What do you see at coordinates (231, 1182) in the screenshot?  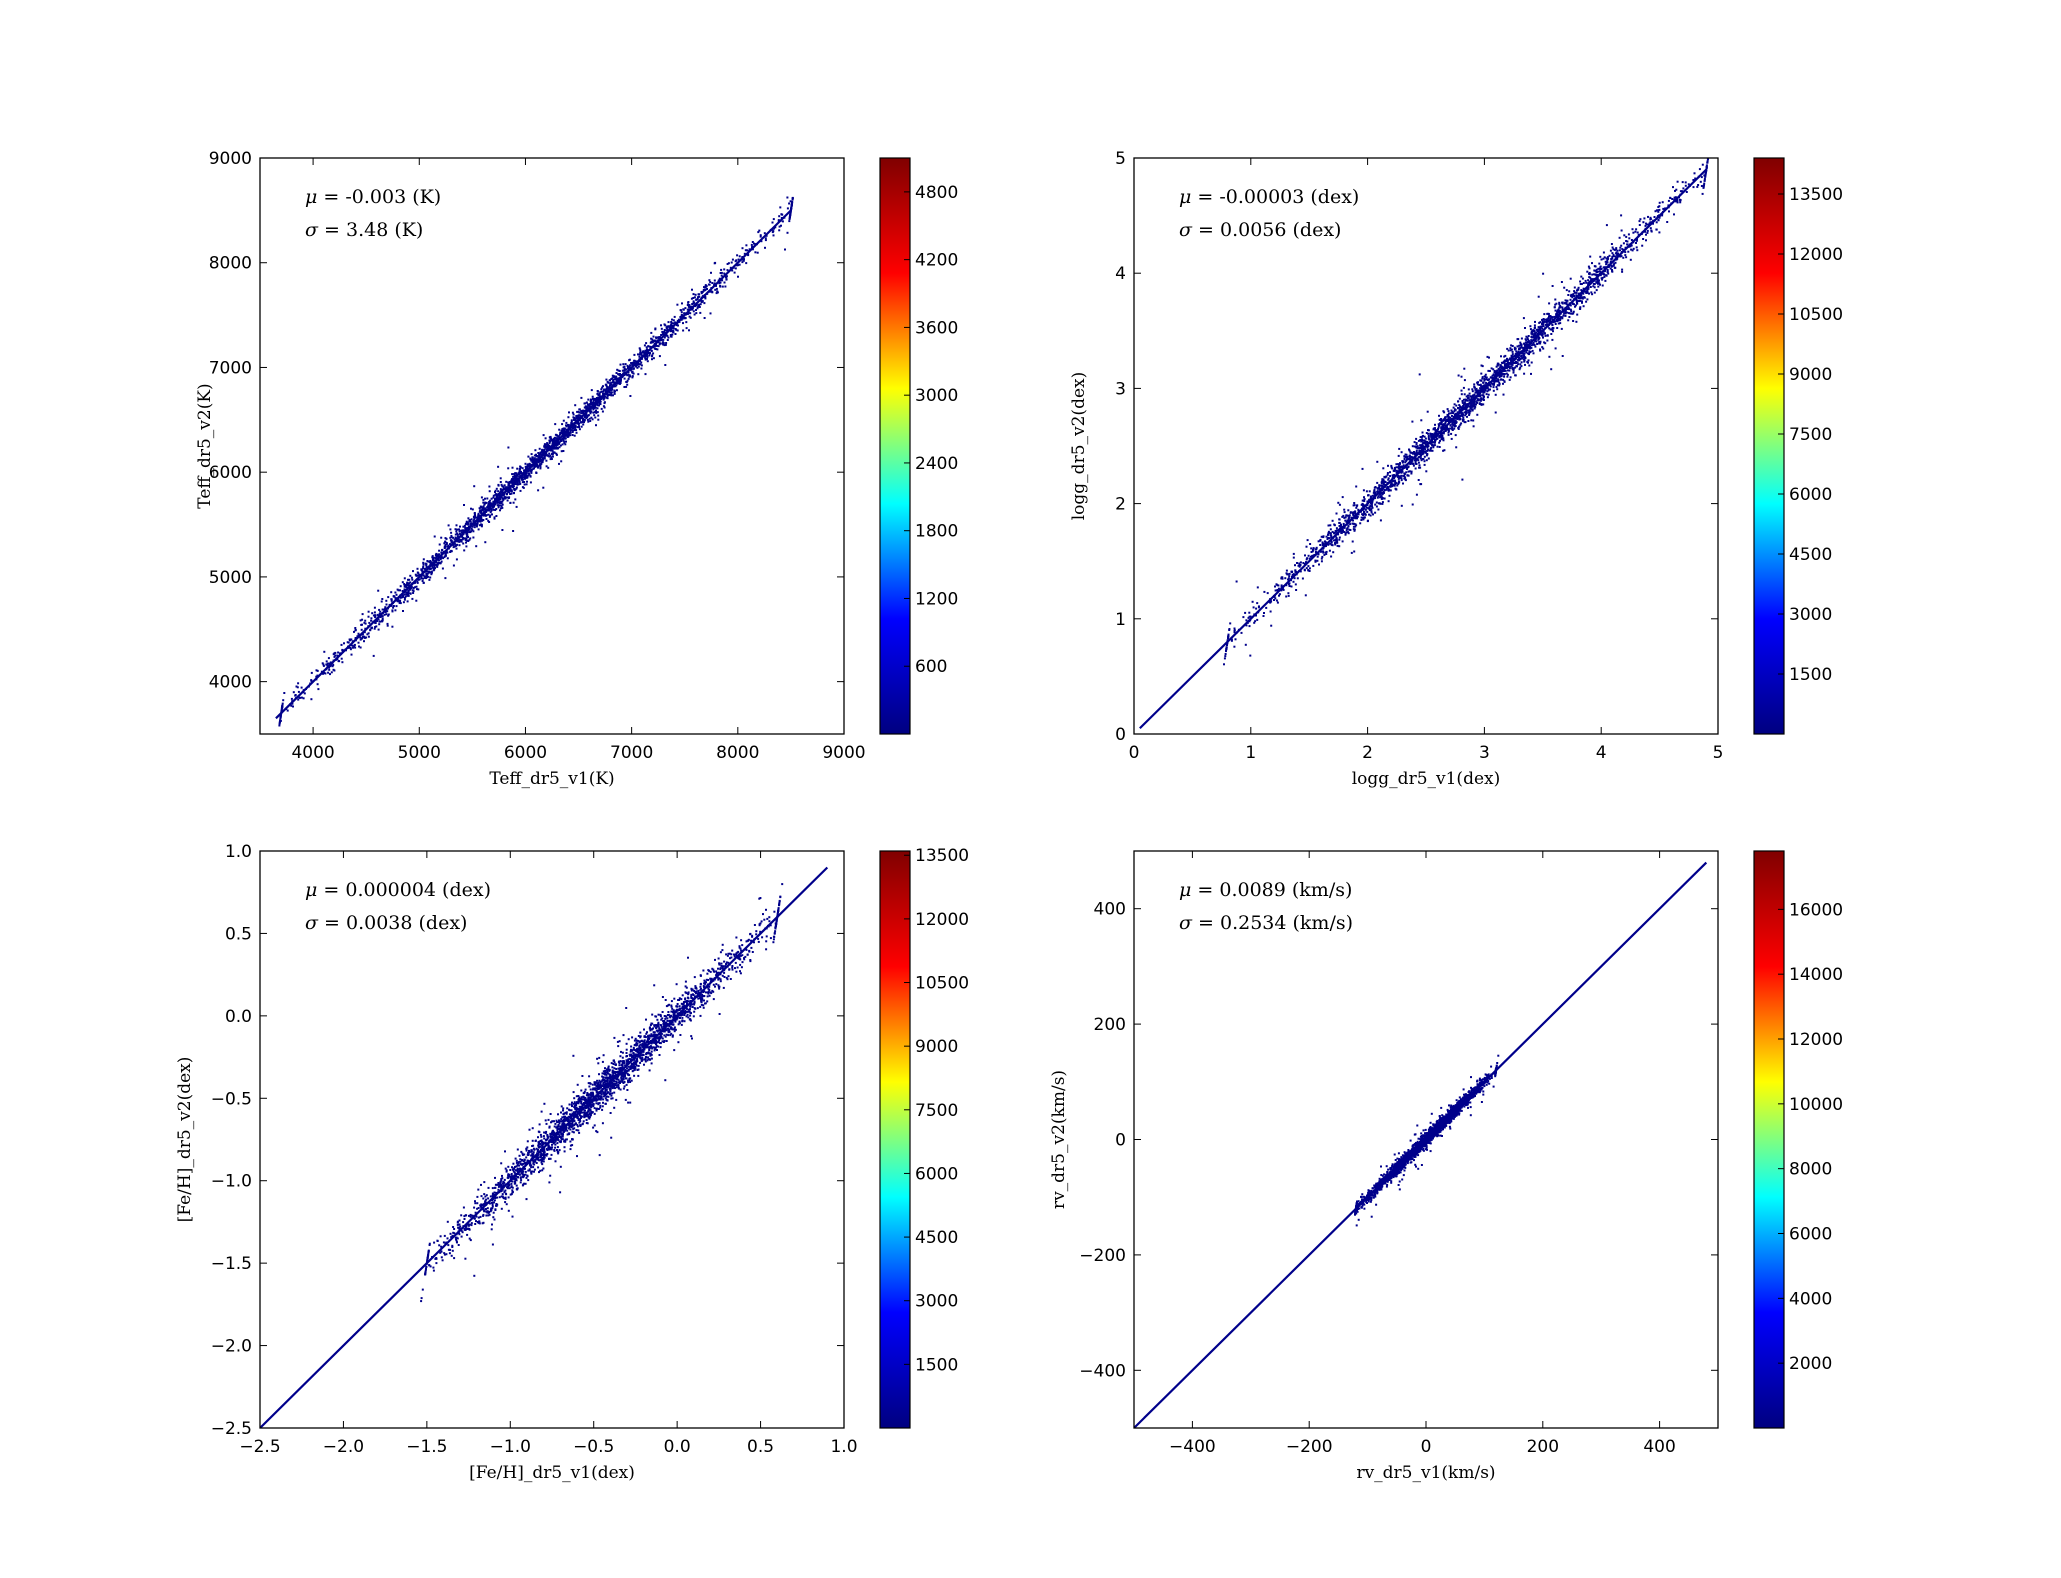 I see `y-tick-label: −1.0` at bounding box center [231, 1182].